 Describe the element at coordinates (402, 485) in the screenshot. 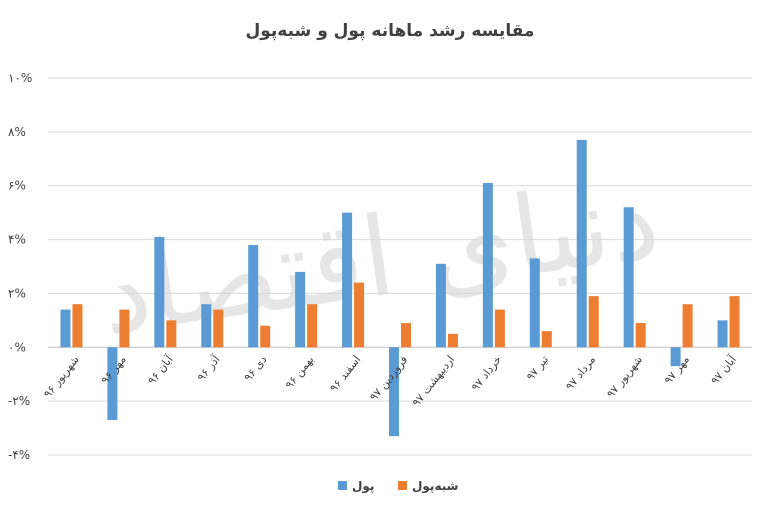

I see `legend-swatch-quasi-money` at that location.